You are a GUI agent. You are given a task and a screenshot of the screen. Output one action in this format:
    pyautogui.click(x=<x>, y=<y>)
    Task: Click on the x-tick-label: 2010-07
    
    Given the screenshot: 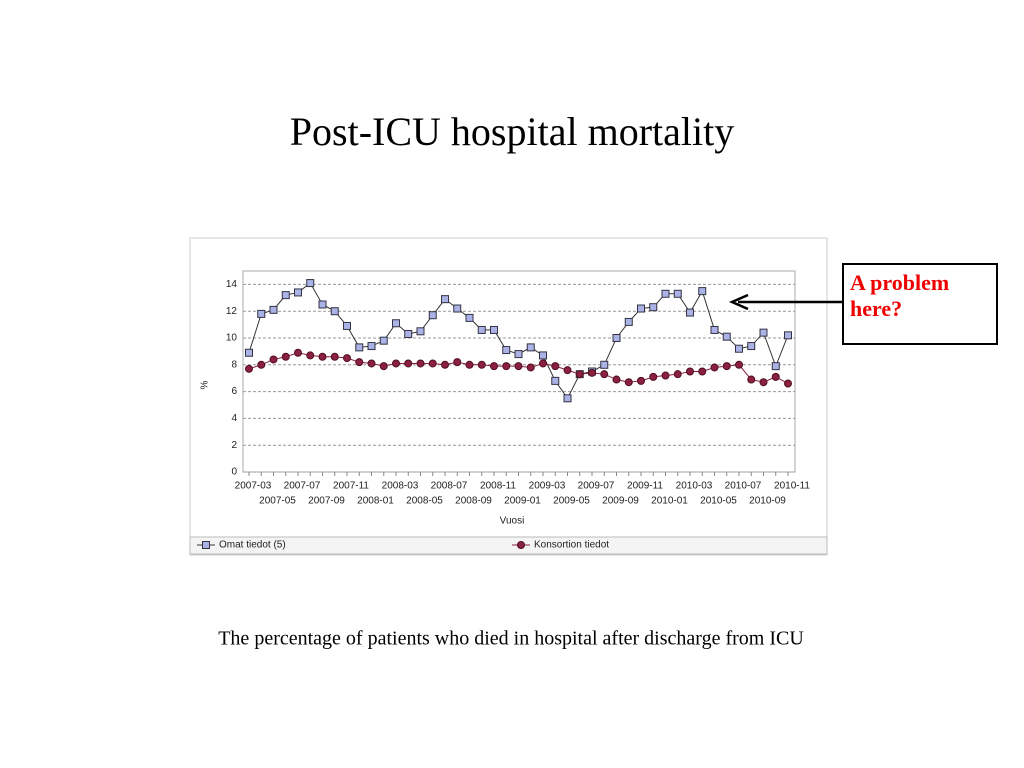 What is the action you would take?
    pyautogui.click(x=743, y=486)
    